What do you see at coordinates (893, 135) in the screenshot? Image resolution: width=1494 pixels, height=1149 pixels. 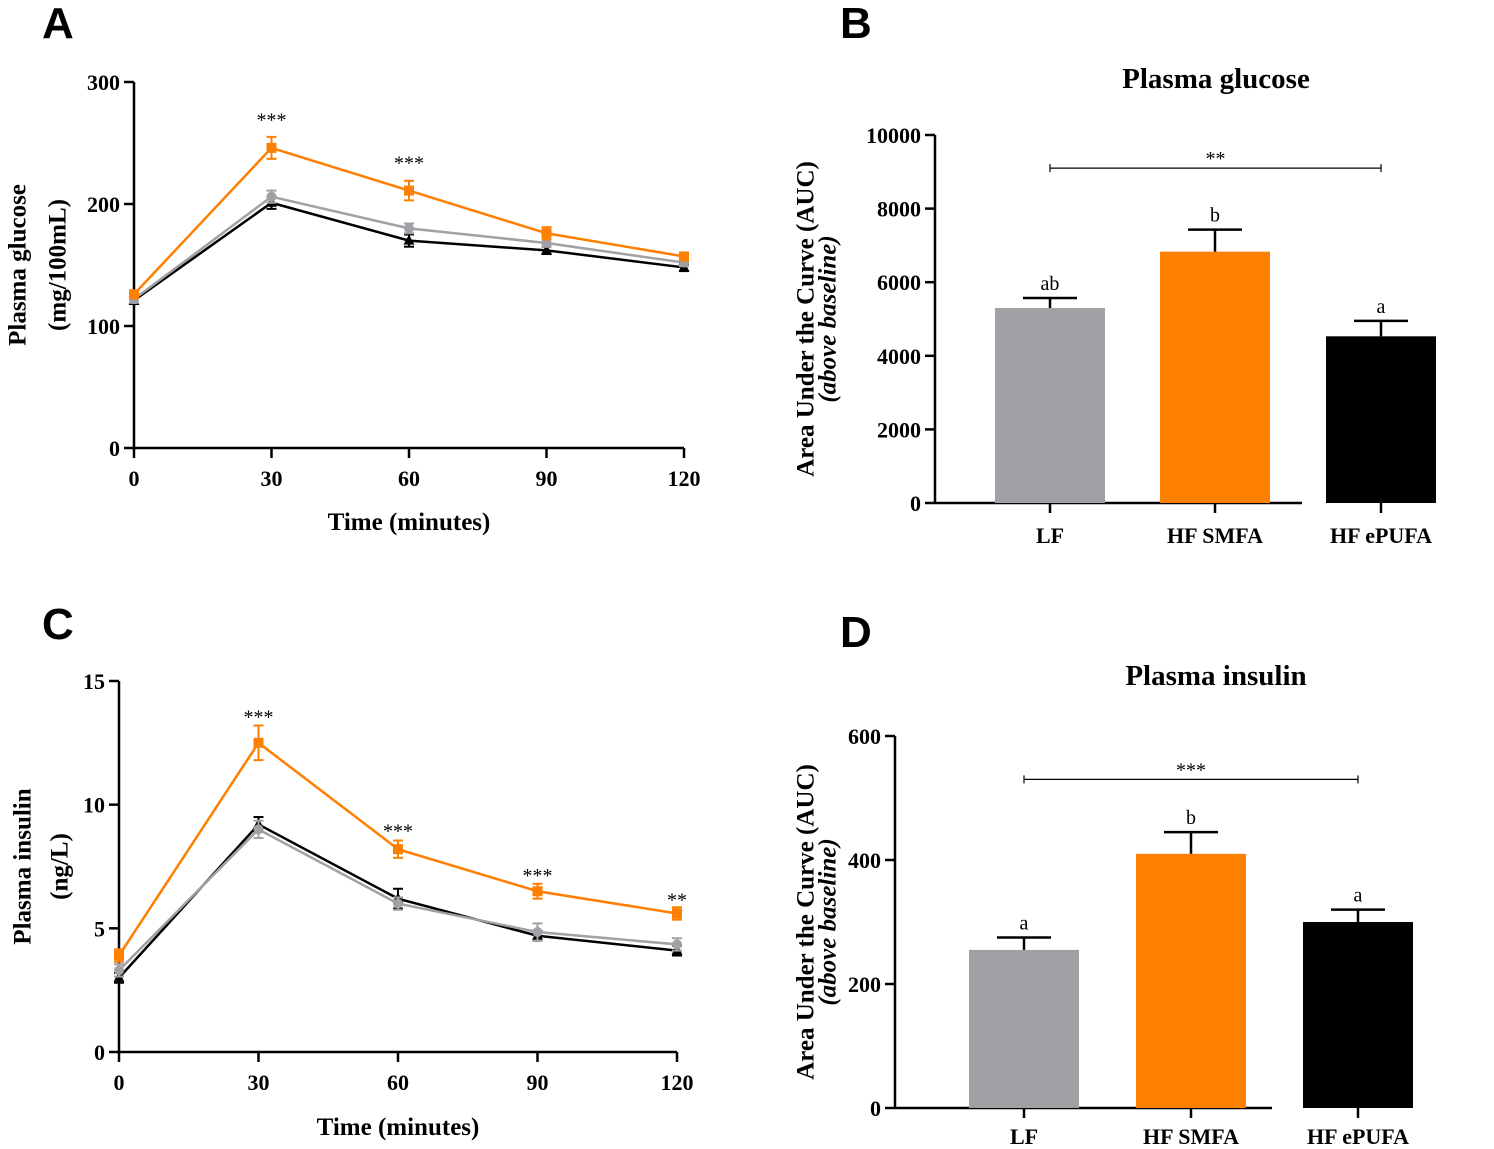 I see `y-tick-label: 10000` at bounding box center [893, 135].